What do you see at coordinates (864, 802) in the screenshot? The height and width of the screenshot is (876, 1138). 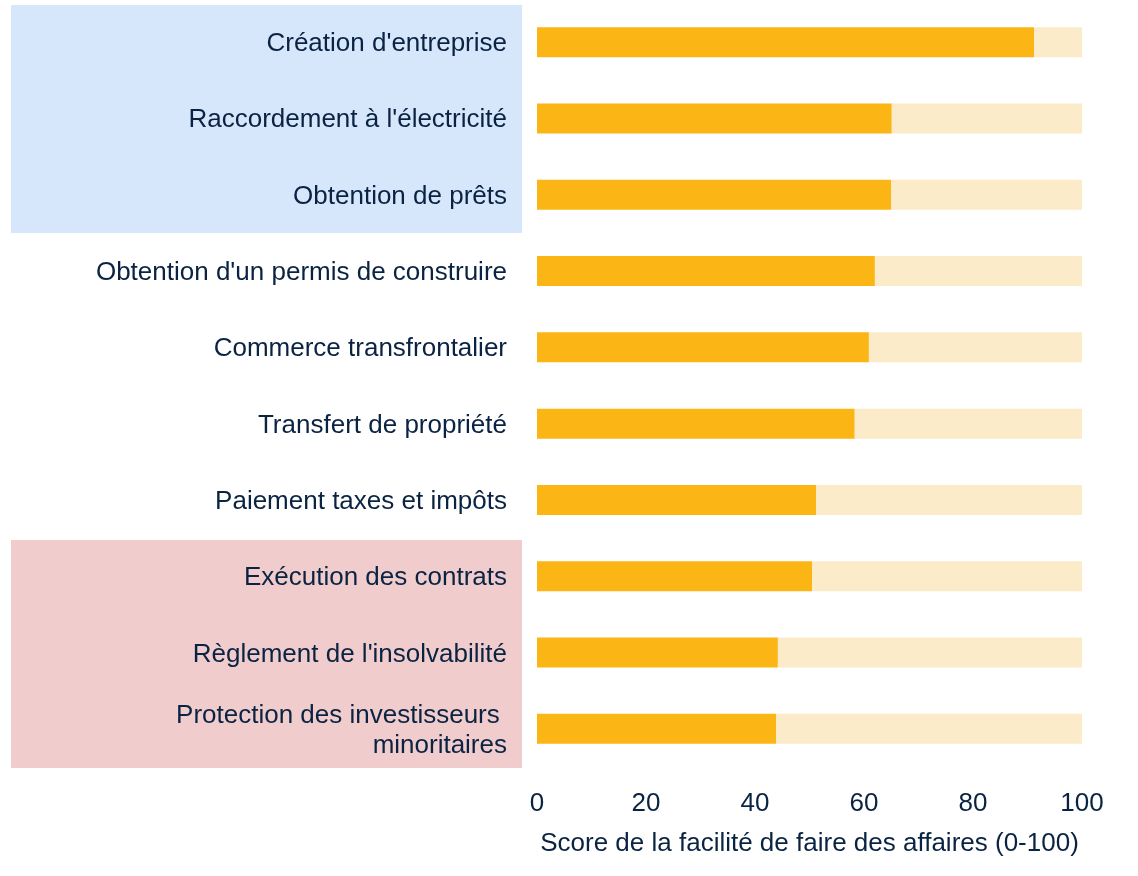 I see `x-tick-label: 60` at bounding box center [864, 802].